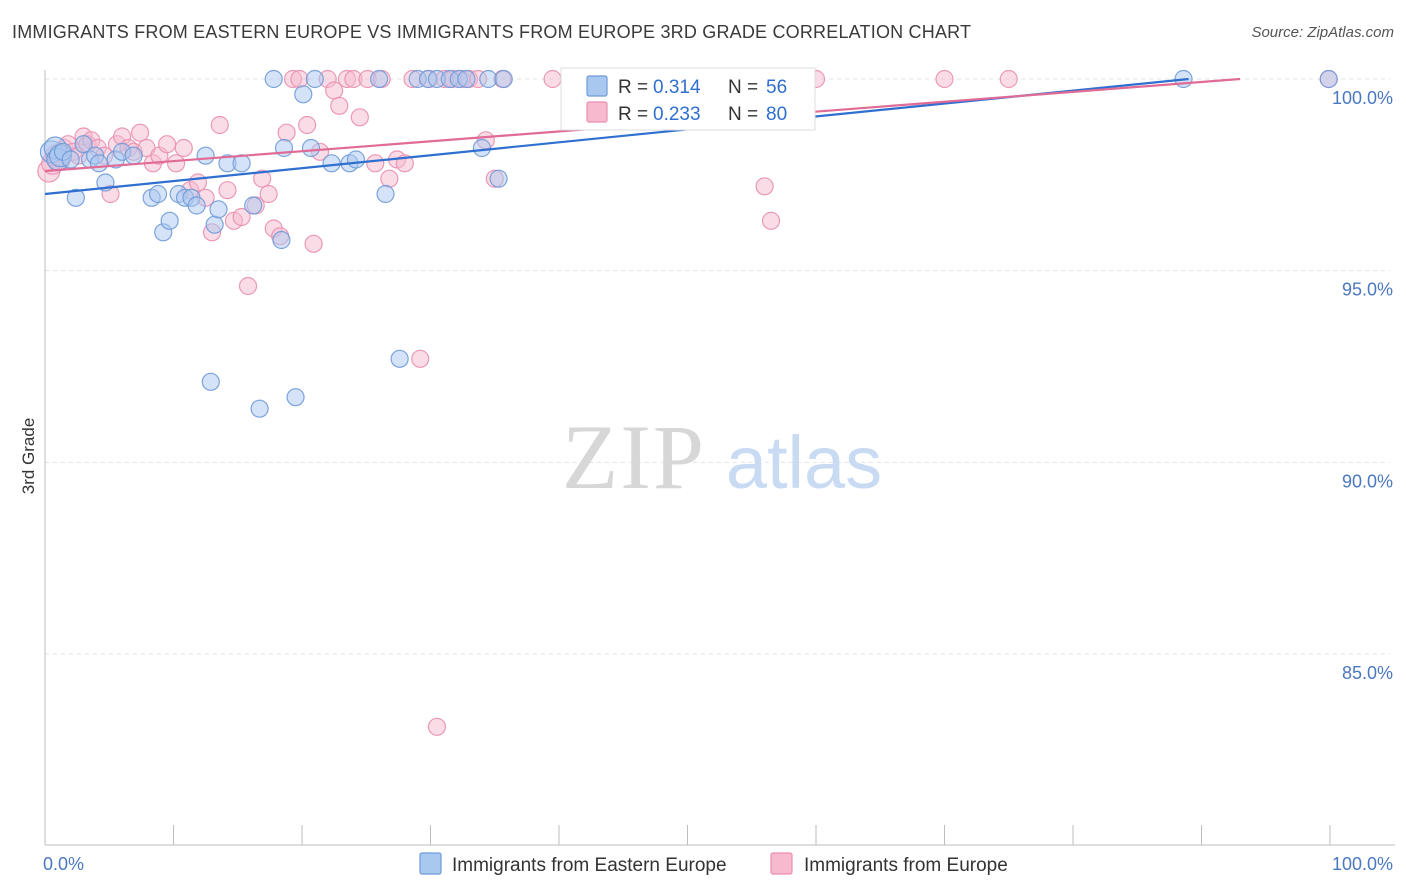 The width and height of the screenshot is (1406, 892). Describe the element at coordinates (677, 87) in the screenshot. I see `legend-r-value-blue: 0.314` at that location.